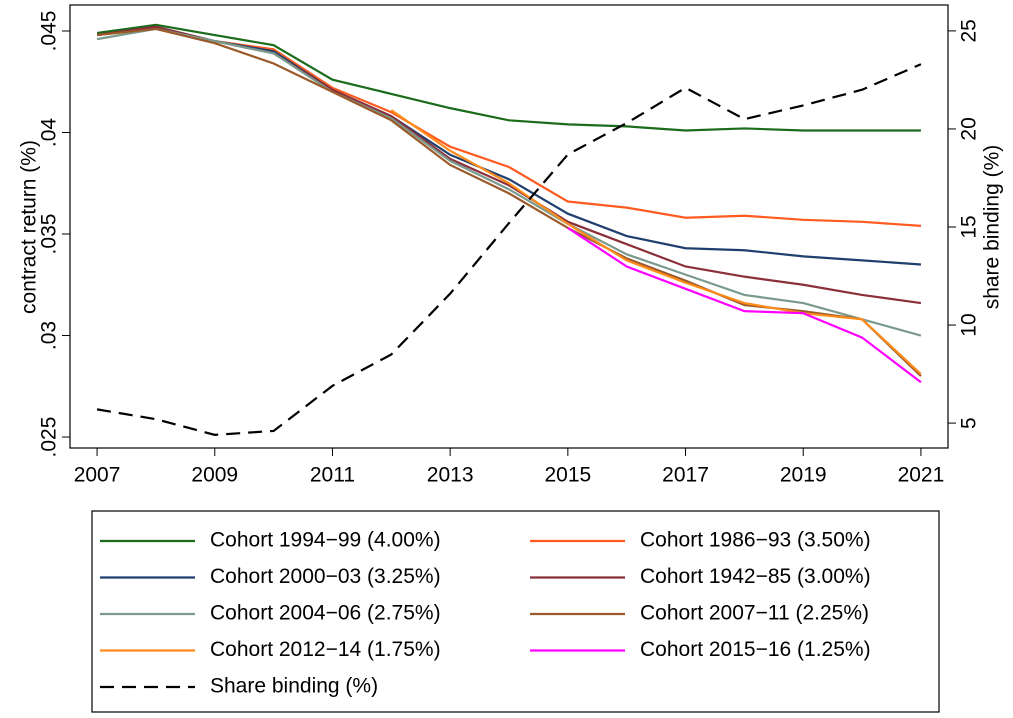 The height and width of the screenshot is (718, 1013). What do you see at coordinates (921, 475) in the screenshot?
I see `x-tick-label: 2021` at bounding box center [921, 475].